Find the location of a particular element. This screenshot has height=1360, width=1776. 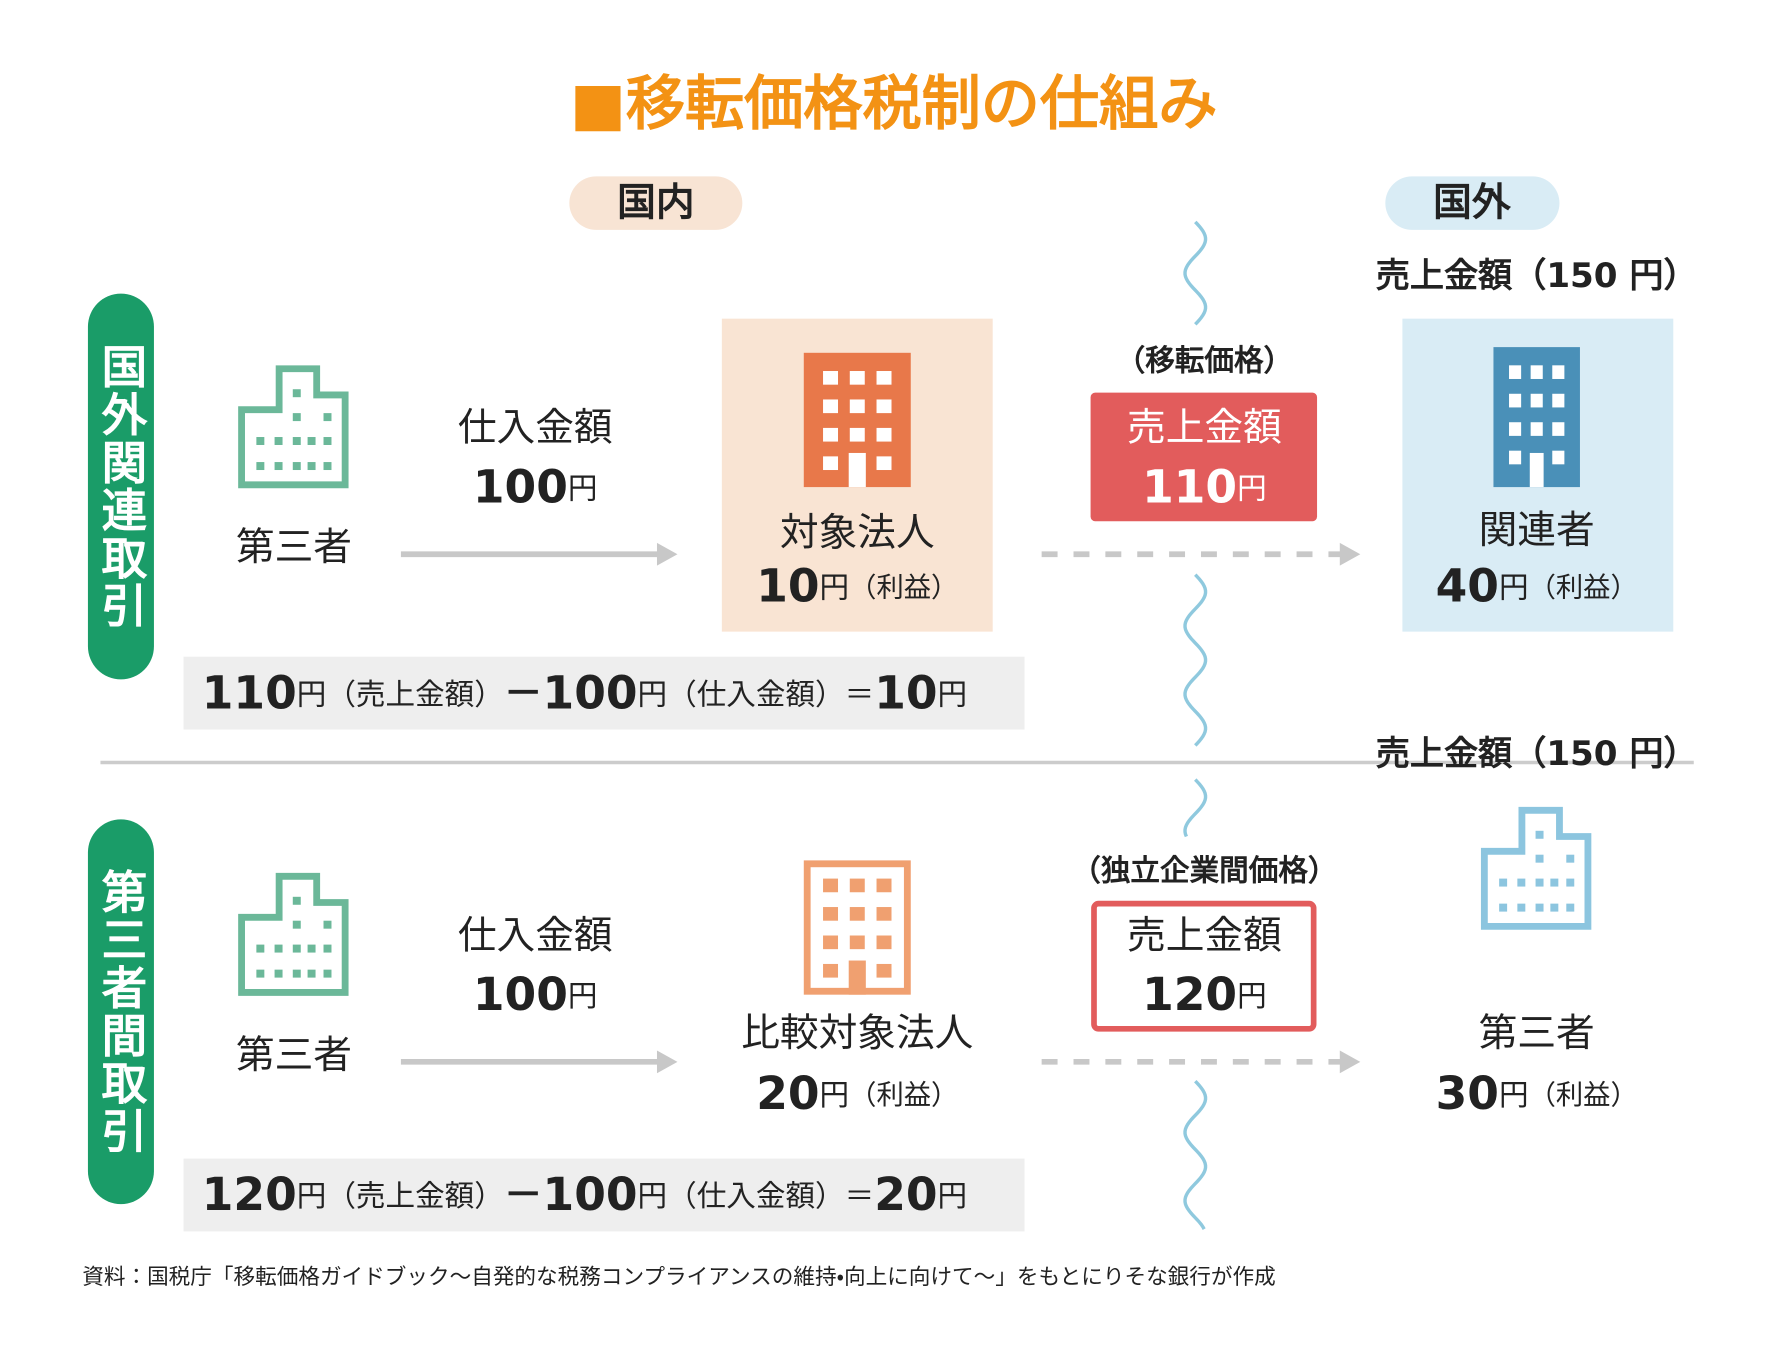

counterparty: 関連者 is located at coordinates (1537, 530).